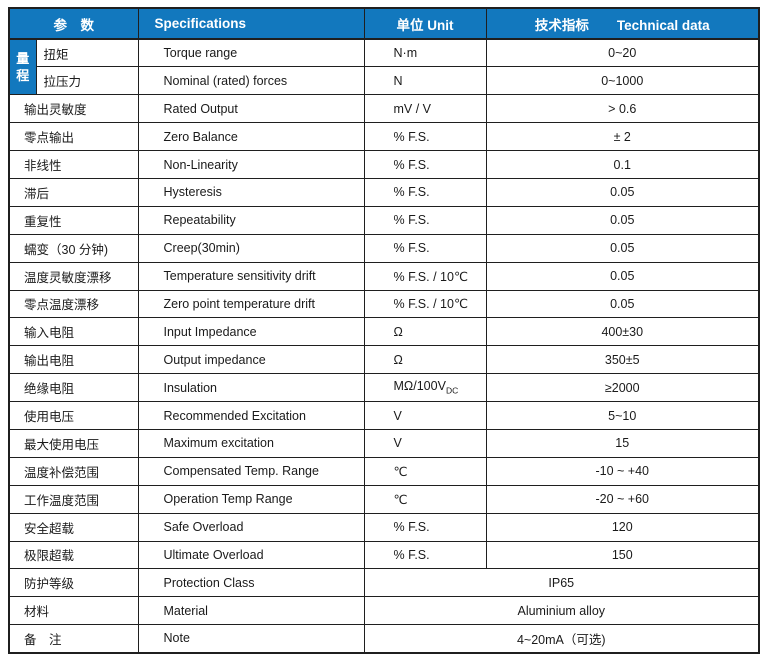 Image resolution: width=764 pixels, height=657 pixels. Describe the element at coordinates (251, 23) in the screenshot. I see `header-specifications: Specifications` at that location.